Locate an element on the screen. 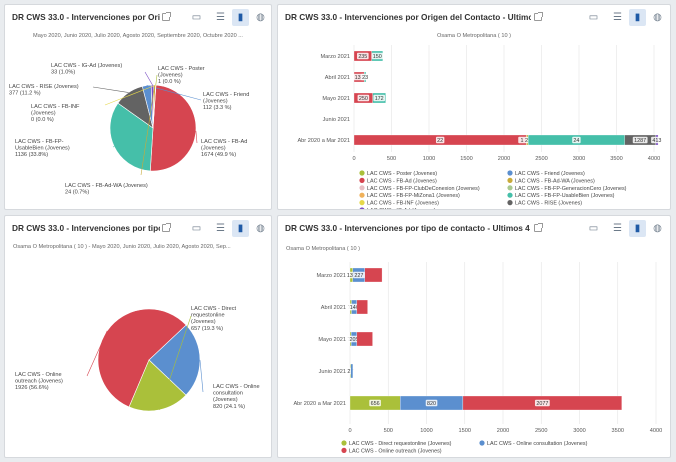  legend-label: LAC CWS - FB-FP-MiZona1 (Jovenes) is located at coordinates (413, 196).